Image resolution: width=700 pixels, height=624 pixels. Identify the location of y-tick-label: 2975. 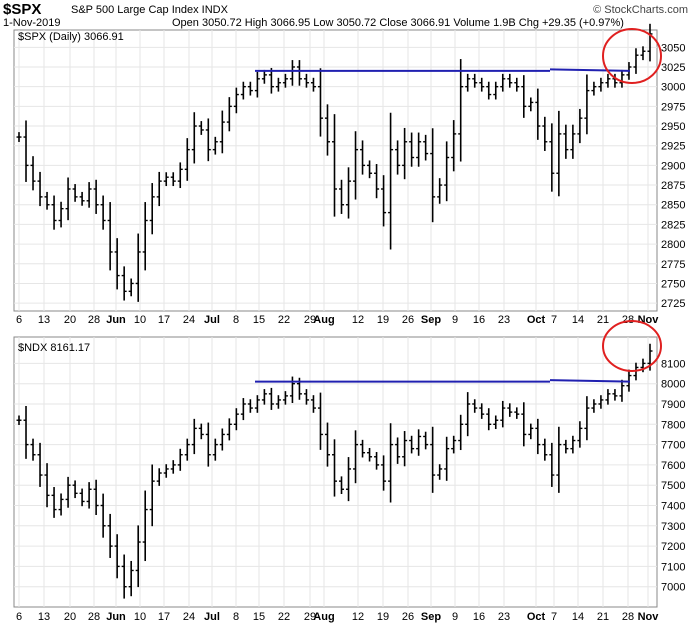
(673, 107).